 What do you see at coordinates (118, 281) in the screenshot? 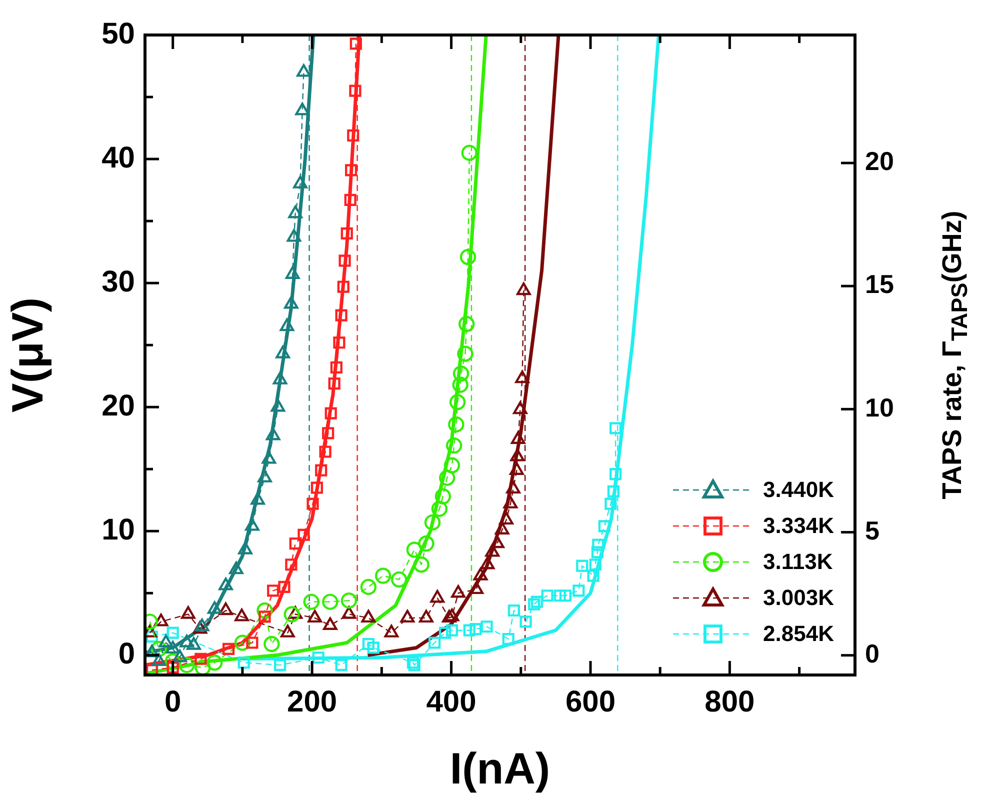
I see `y-tick-label: 30` at bounding box center [118, 281].